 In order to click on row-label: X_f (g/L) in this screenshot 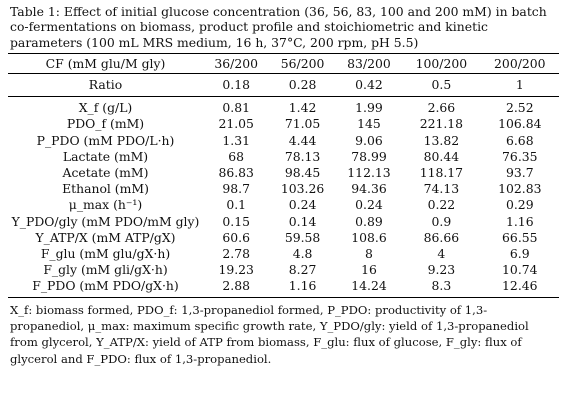, I will do `click(105, 108)`.